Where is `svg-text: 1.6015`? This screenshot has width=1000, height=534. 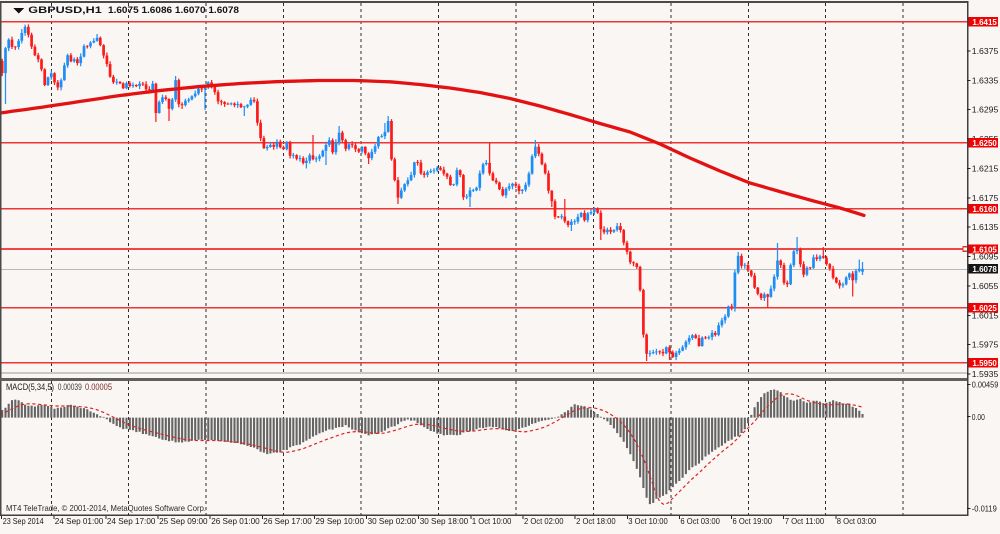
svg-text: 1.6015 is located at coordinates (985, 315).